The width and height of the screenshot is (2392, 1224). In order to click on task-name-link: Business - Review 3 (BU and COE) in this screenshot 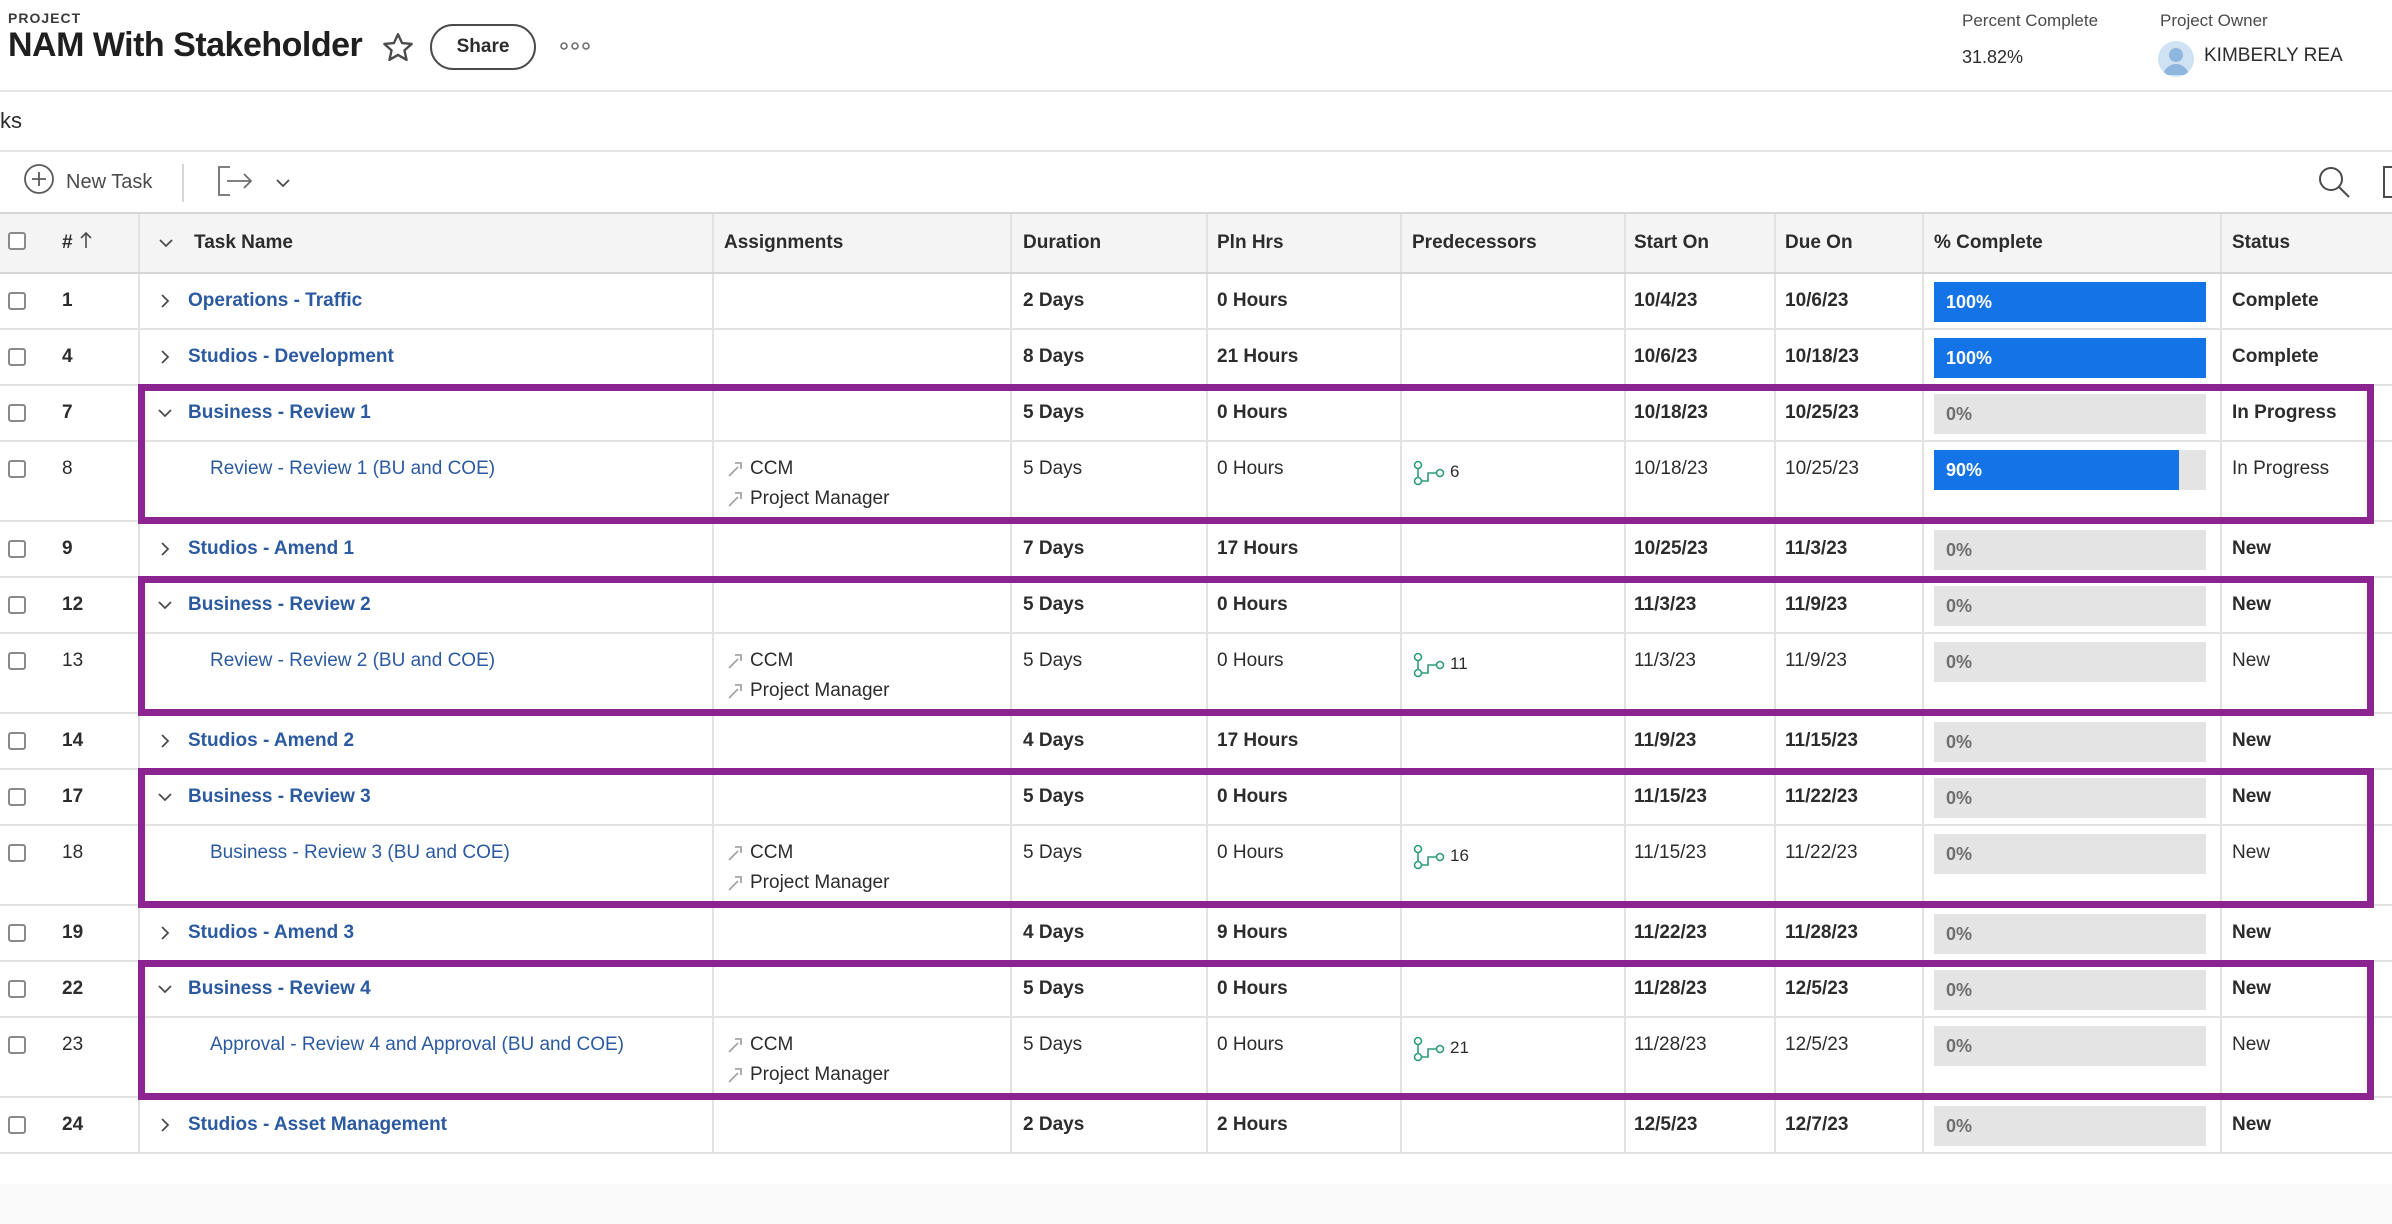, I will do `click(360, 852)`.